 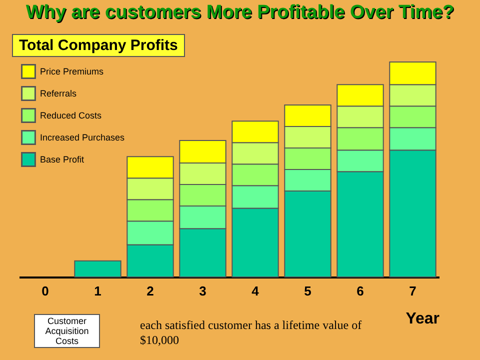 I want to click on x-tick-label: 5, so click(x=308, y=291).